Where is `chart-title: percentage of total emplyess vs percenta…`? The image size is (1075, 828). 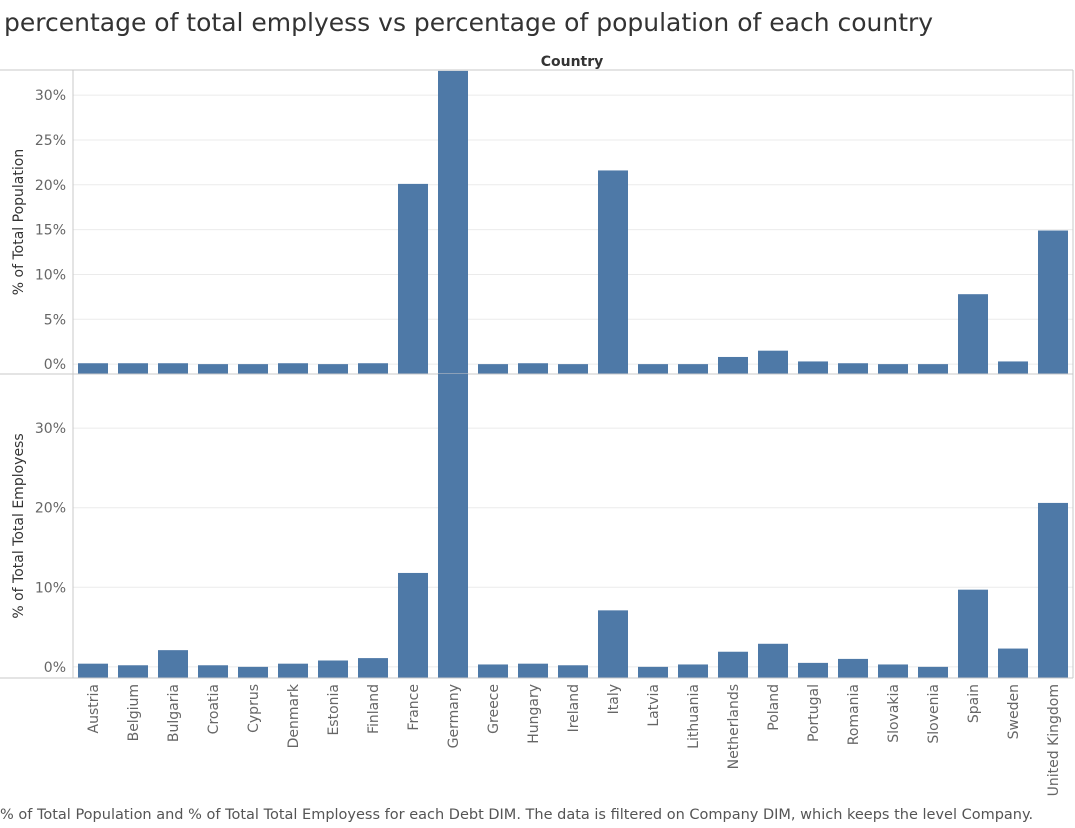
chart-title: percentage of total emplyess vs percenta… is located at coordinates (469, 22).